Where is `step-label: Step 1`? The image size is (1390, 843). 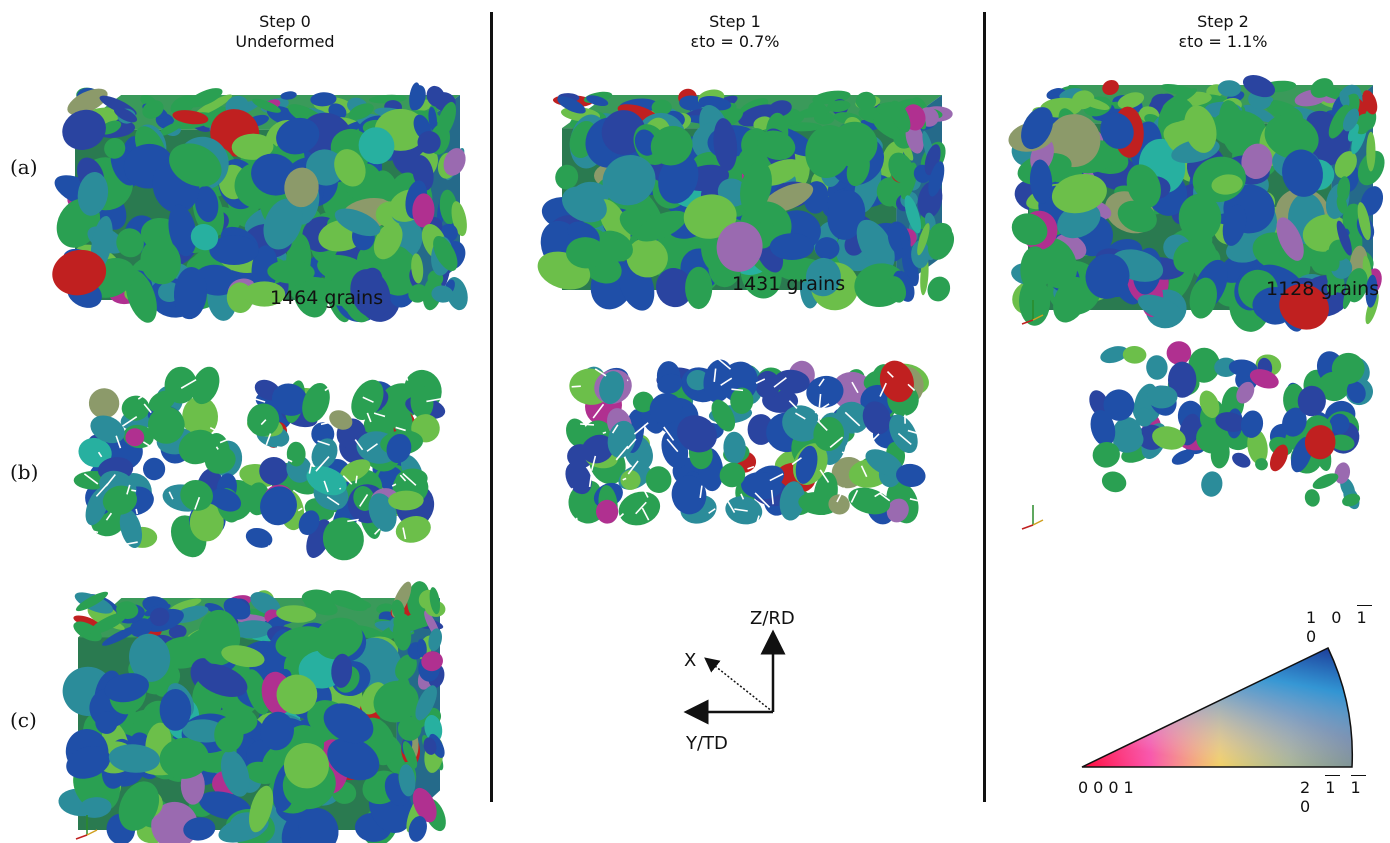
step-label: Step 1 is located at coordinates (735, 21).